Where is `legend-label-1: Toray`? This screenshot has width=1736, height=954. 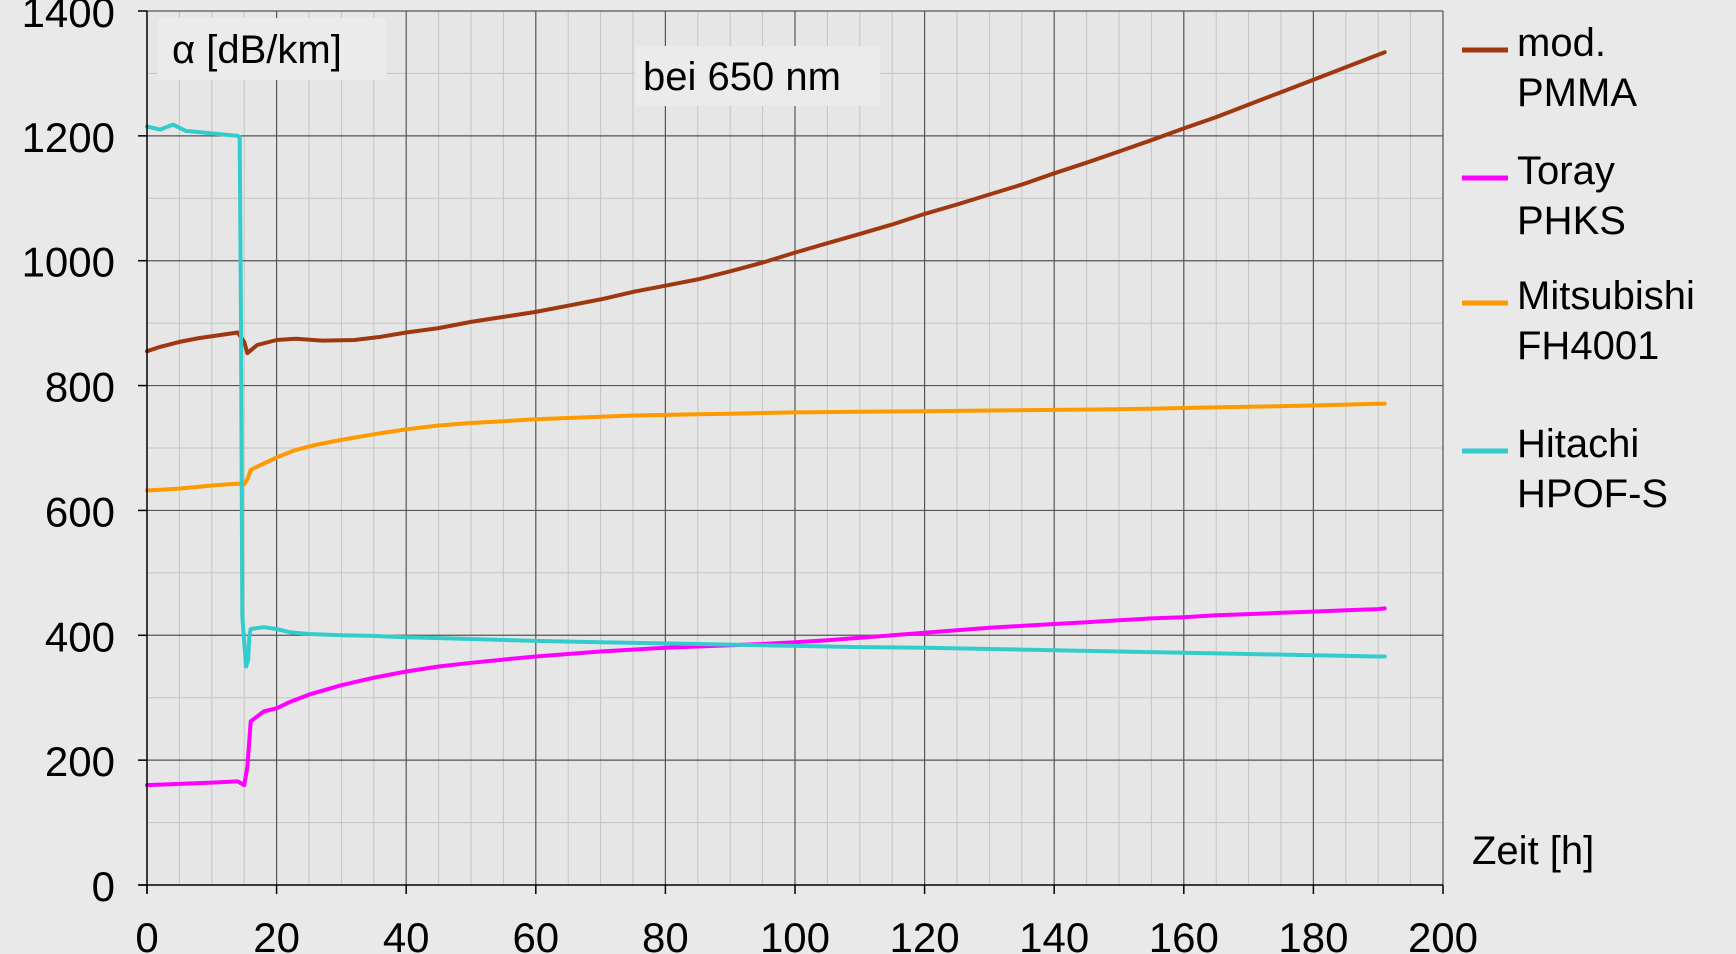
legend-label-1: Toray is located at coordinates (1566, 171).